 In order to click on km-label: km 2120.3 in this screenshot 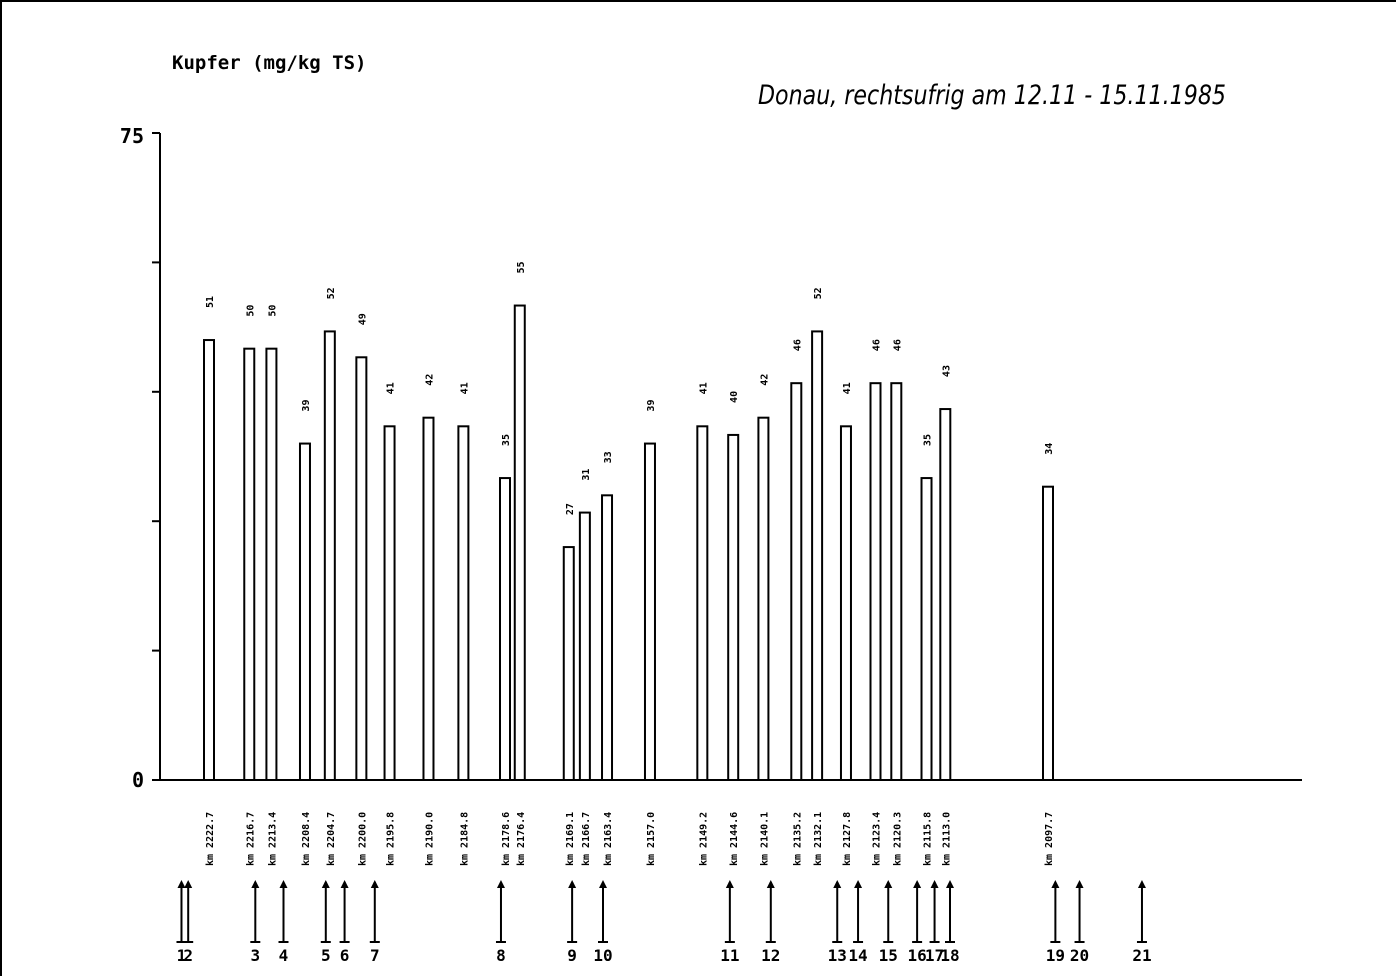, I will do `click(897, 839)`.